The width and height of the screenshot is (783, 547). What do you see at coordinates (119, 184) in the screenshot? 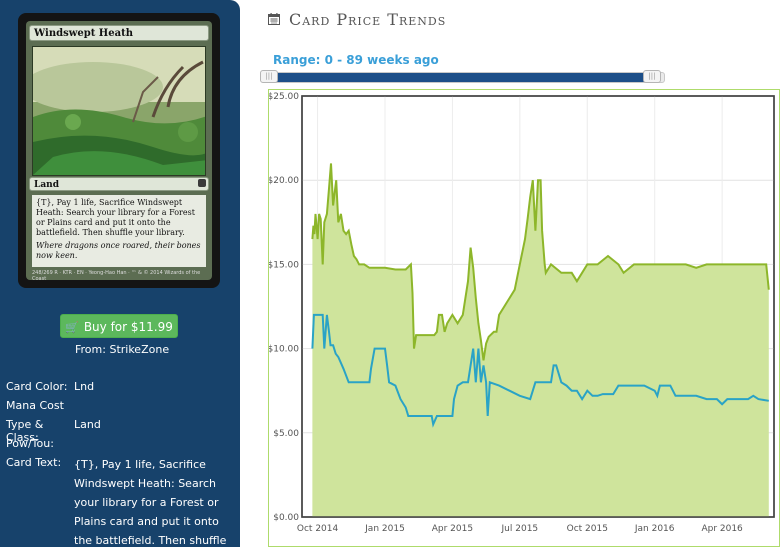
I see `card-type-line: Land` at bounding box center [119, 184].